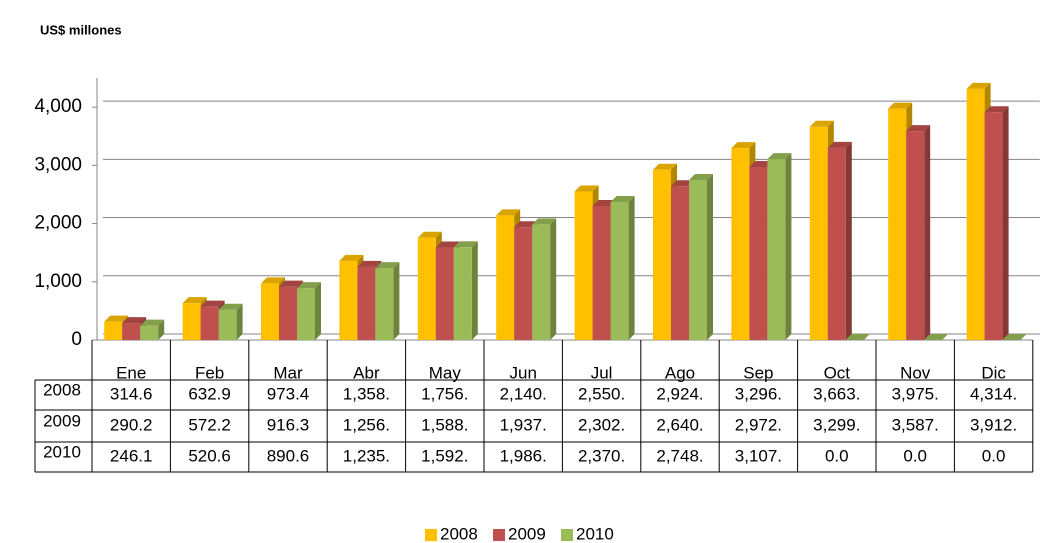 Image resolution: width=1042 pixels, height=543 pixels. I want to click on y-tick-label: 1,000, so click(58, 281).